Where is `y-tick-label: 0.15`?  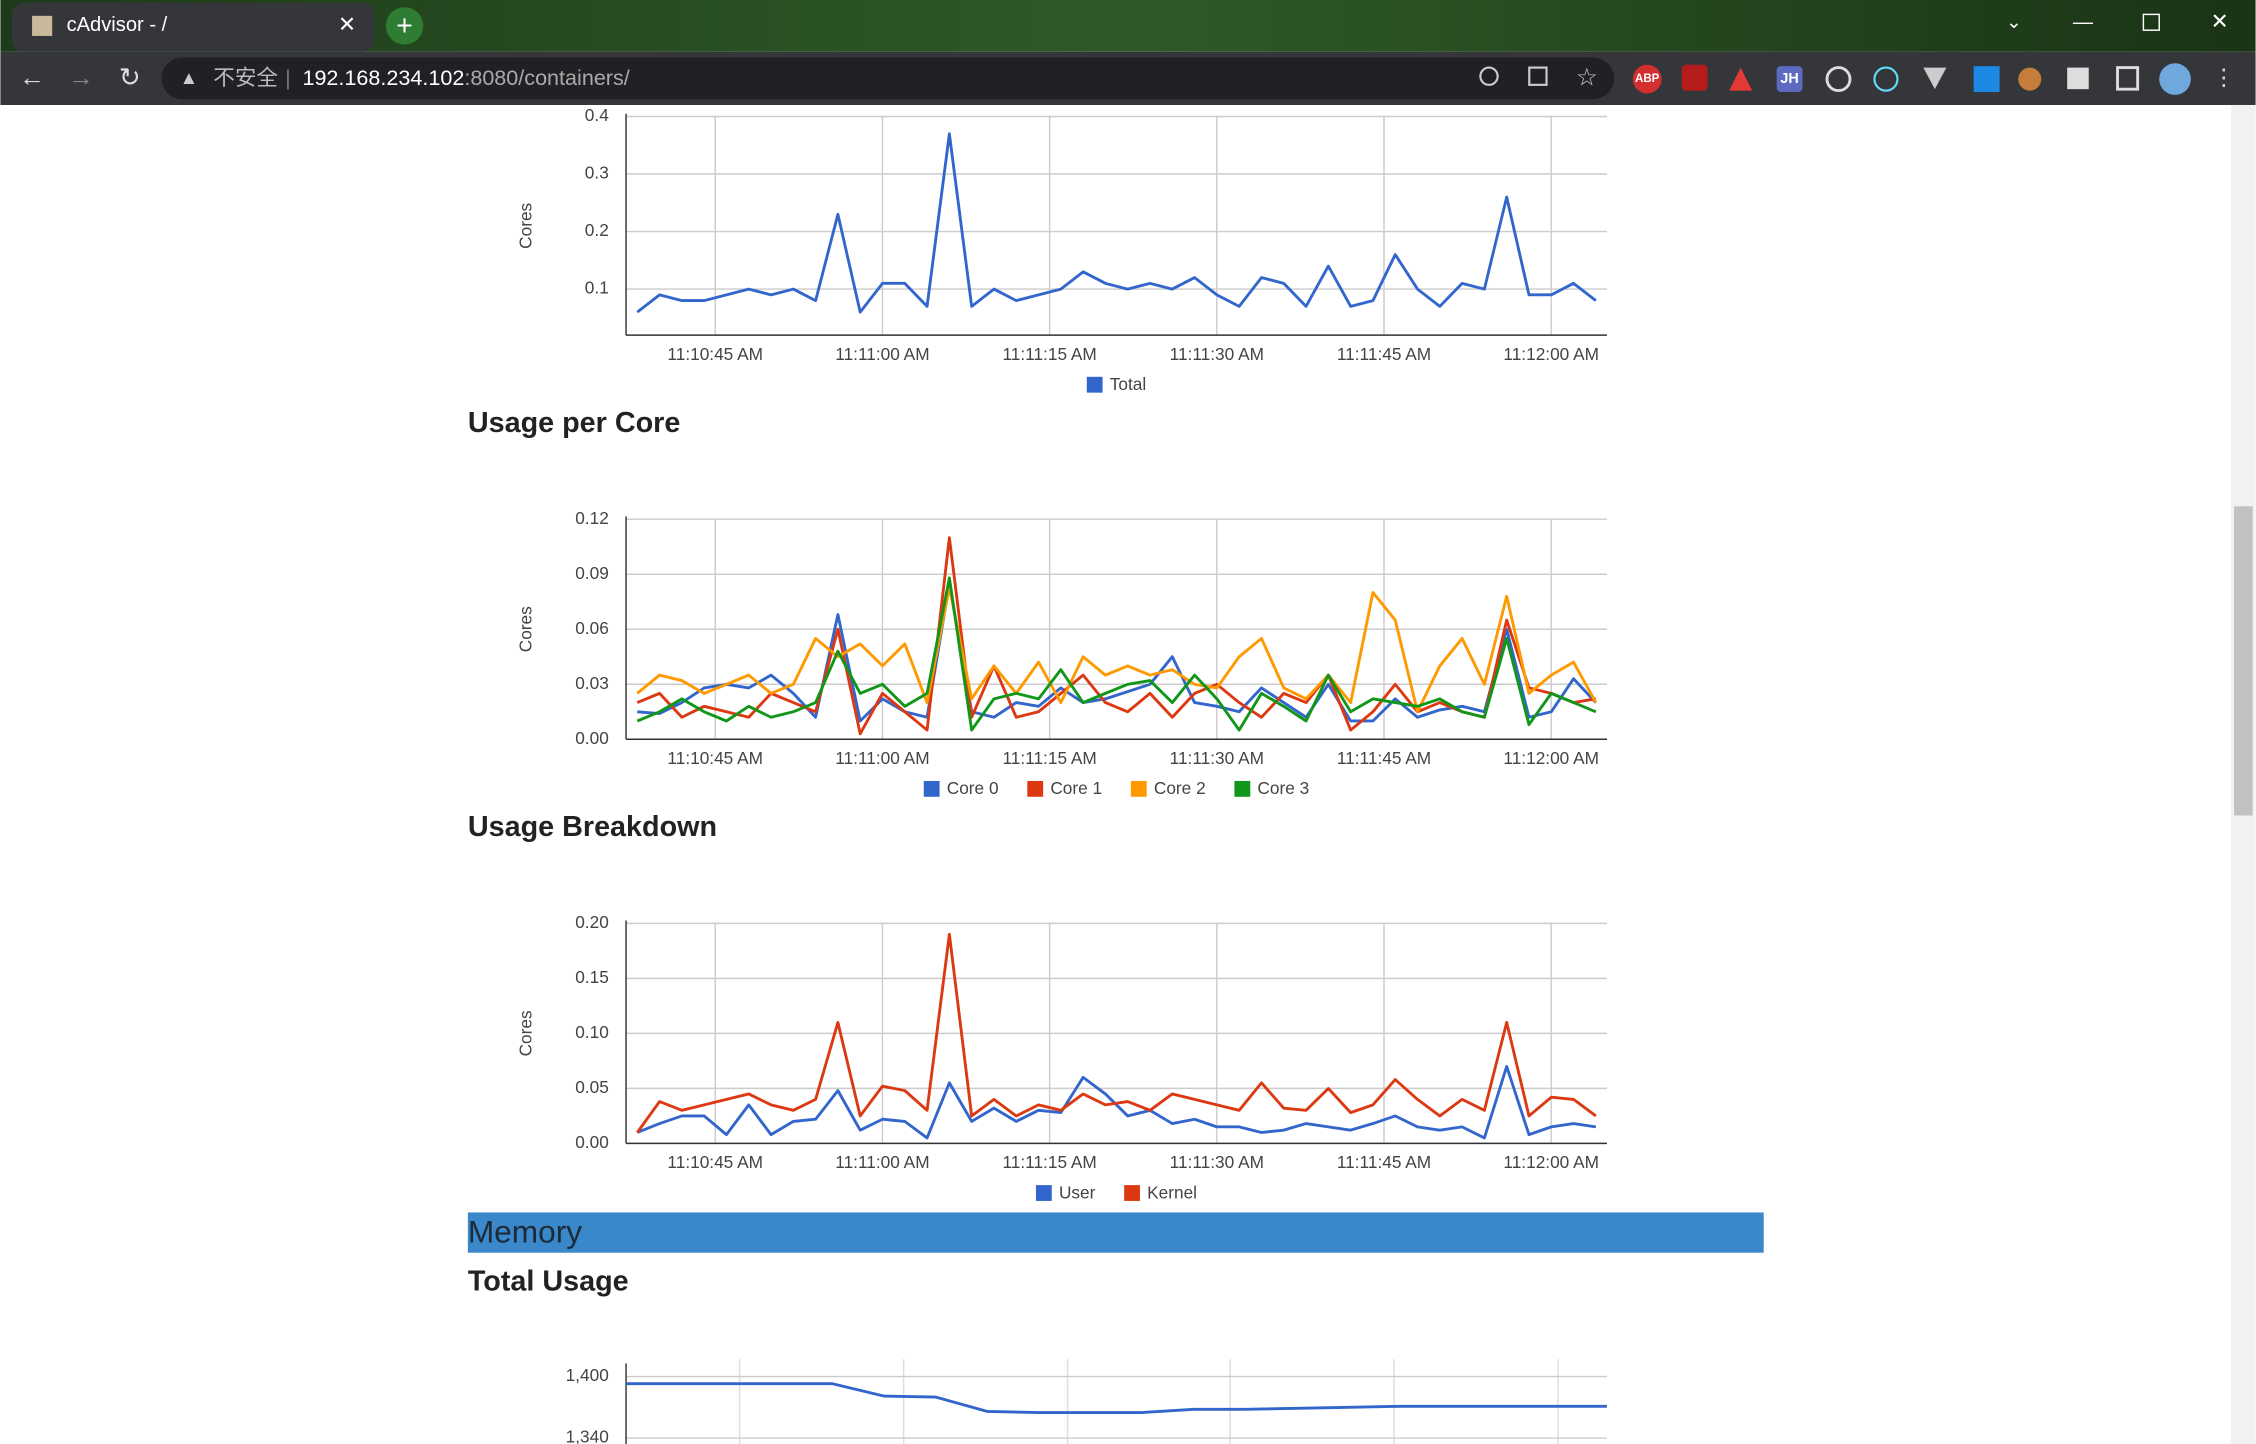
y-tick-label: 0.15 is located at coordinates (592, 977).